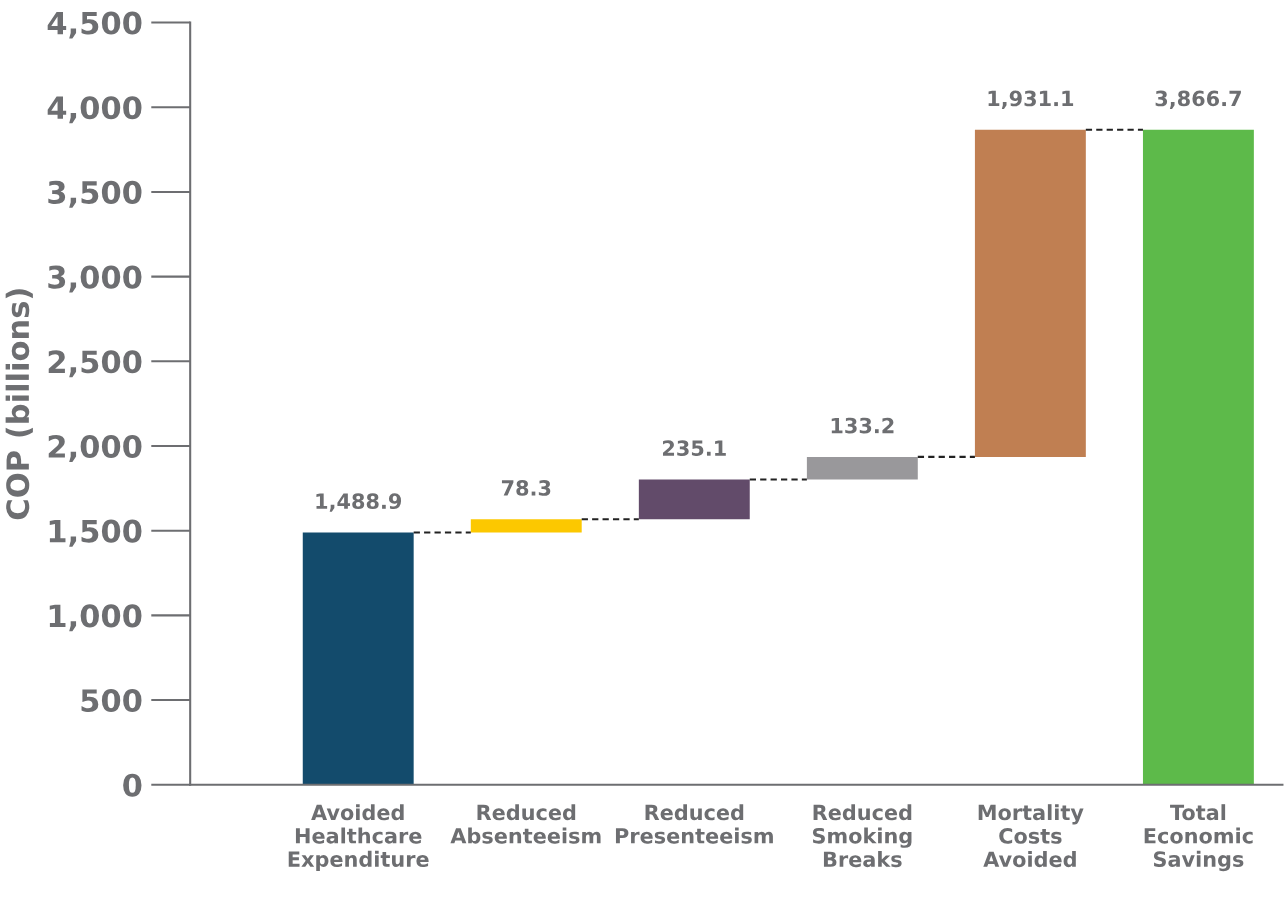 The height and width of the screenshot is (902, 1285). Describe the element at coordinates (358, 837) in the screenshot. I see `x-tick-label: Avoided Healthcare Expenditure` at that location.